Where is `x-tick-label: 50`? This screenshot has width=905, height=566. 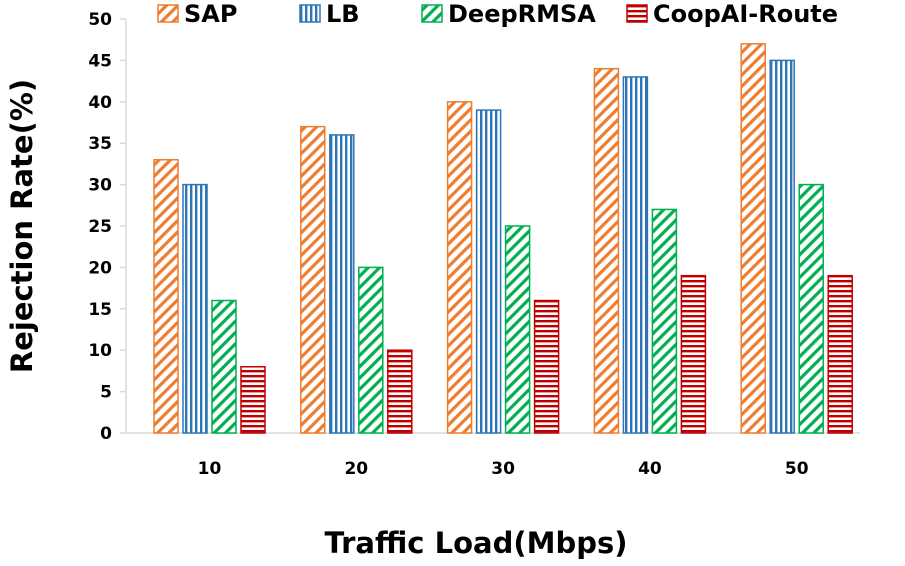 x-tick-label: 50 is located at coordinates (797, 469).